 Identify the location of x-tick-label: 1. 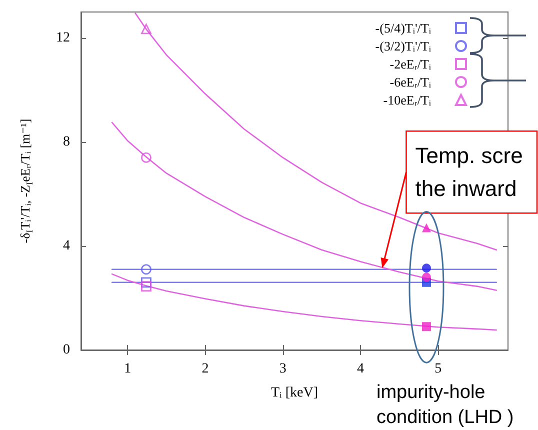
(128, 369).